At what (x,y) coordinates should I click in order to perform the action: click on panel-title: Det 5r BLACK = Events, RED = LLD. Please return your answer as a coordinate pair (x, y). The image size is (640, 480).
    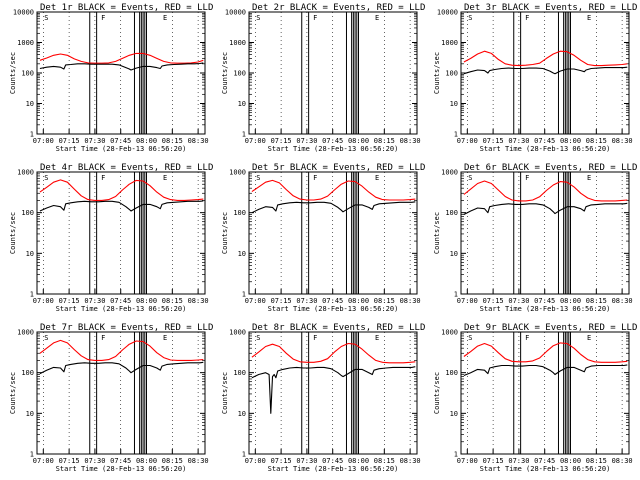
    Looking at the image, I should click on (338, 168).